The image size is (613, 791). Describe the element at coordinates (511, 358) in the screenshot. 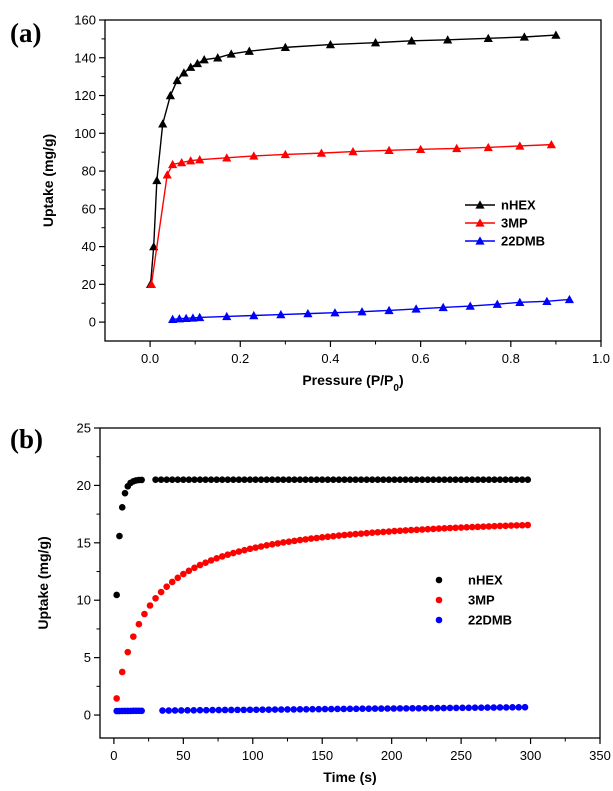

I see `x-tick-label: 0.8` at that location.